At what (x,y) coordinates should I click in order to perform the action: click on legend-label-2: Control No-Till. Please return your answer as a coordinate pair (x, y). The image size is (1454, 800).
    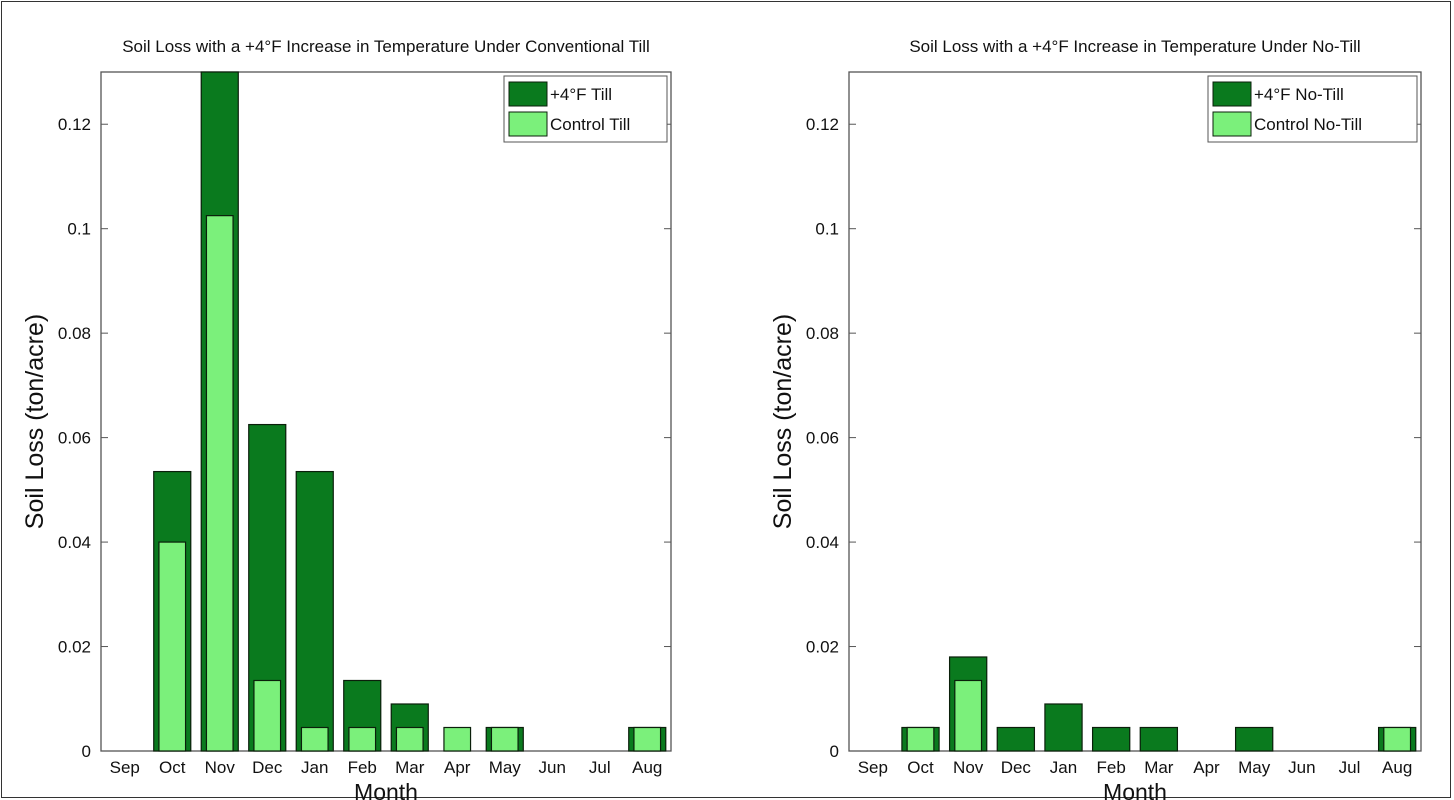
    Looking at the image, I should click on (1308, 124).